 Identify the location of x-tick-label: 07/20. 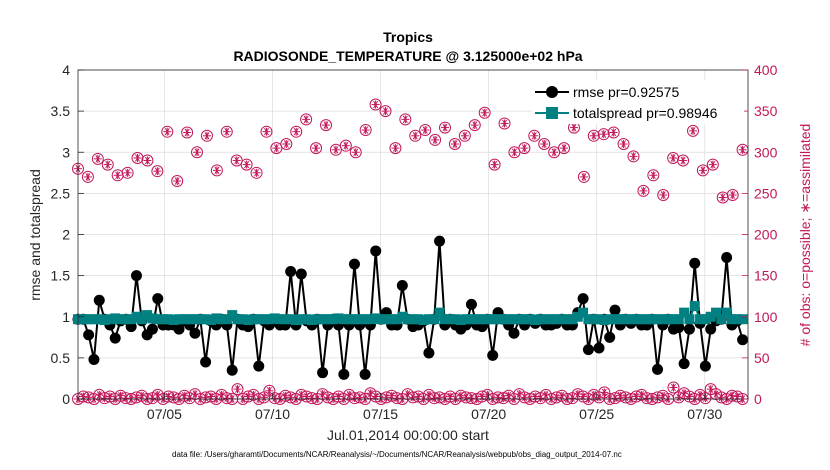
(488, 414).